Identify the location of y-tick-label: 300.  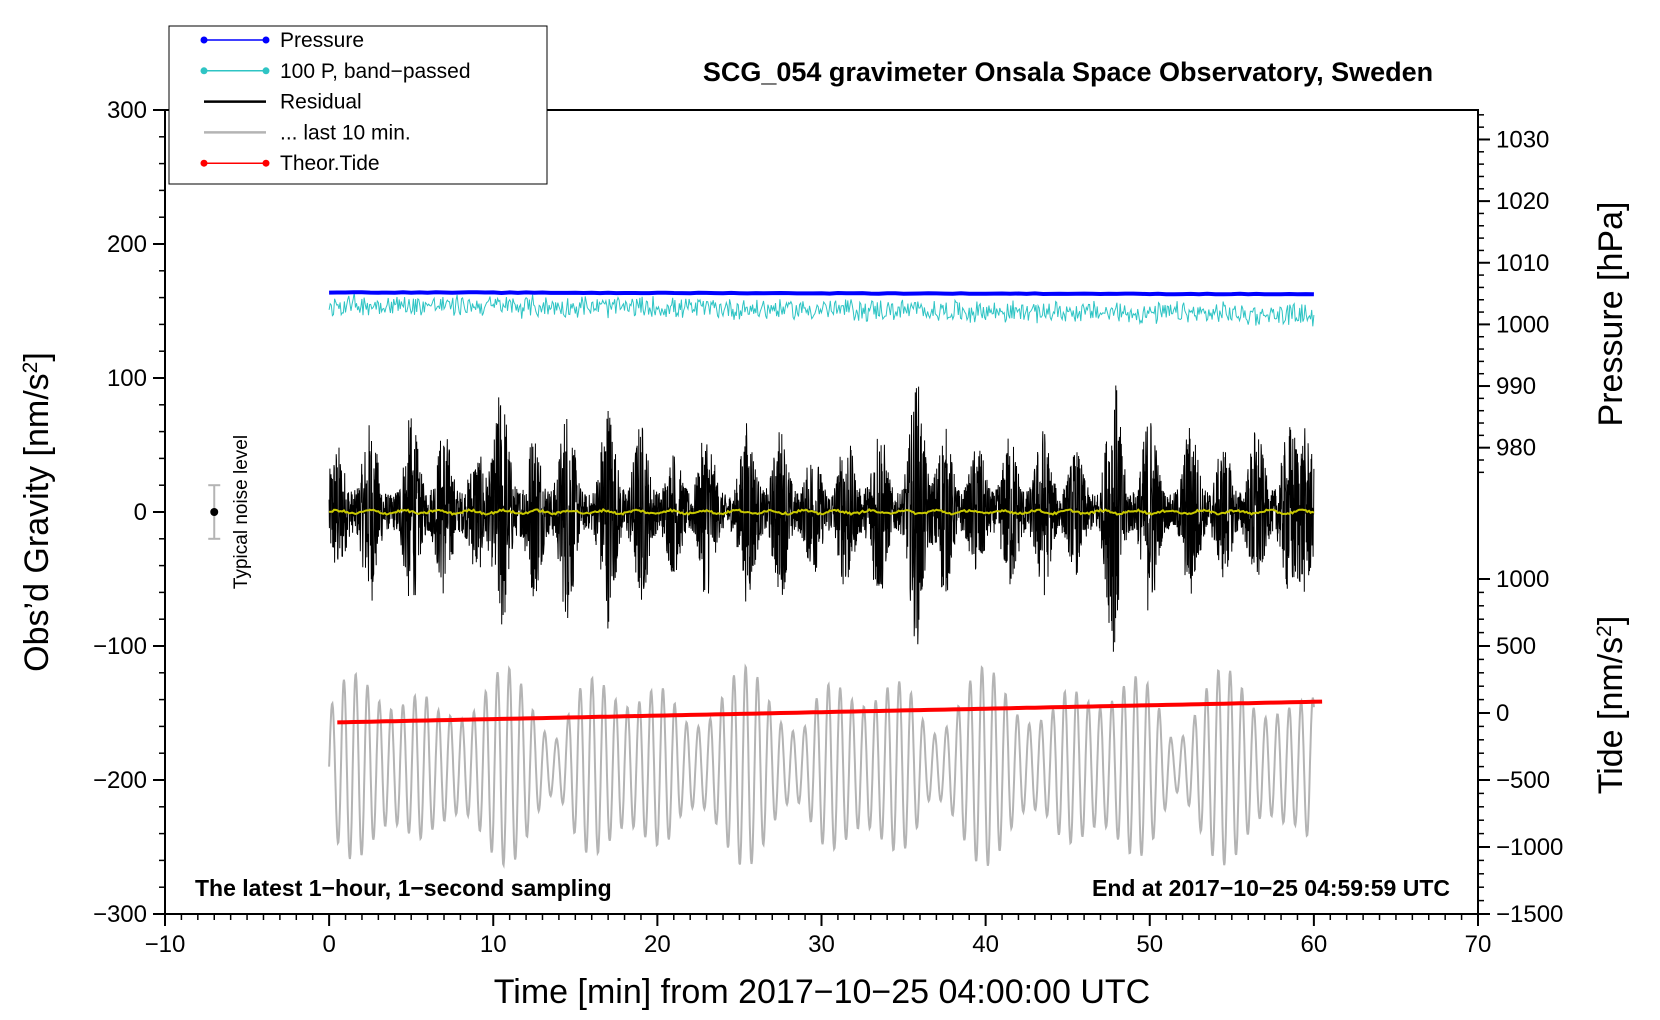
(127, 110).